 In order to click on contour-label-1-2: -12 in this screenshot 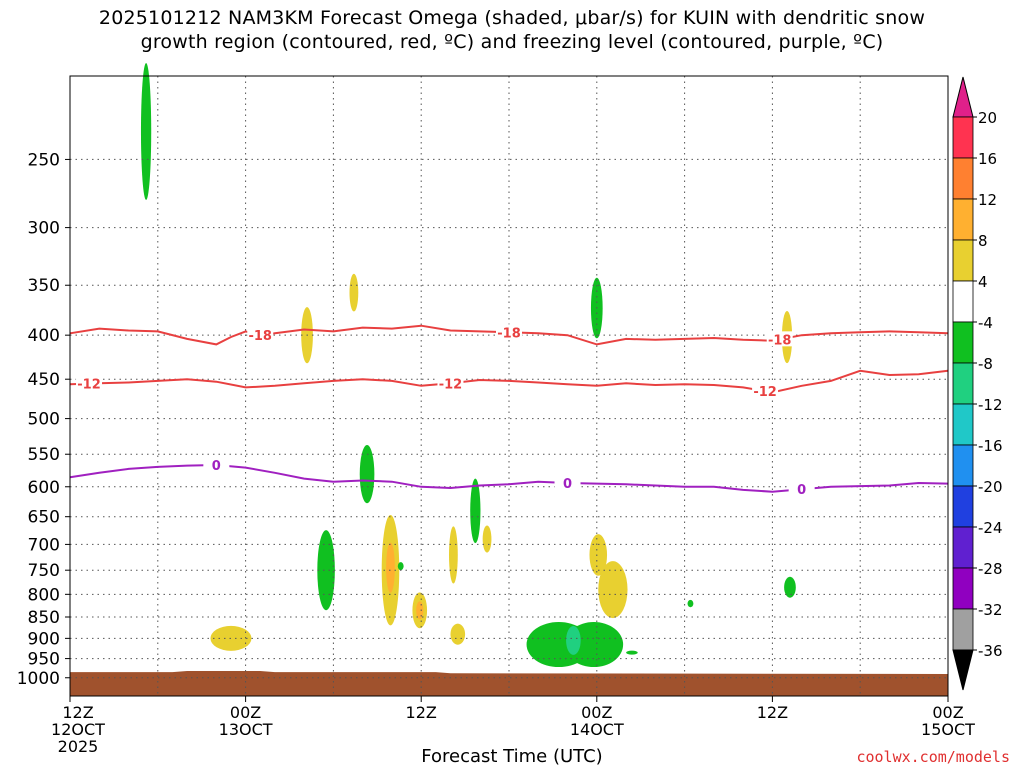, I will do `click(765, 392)`.